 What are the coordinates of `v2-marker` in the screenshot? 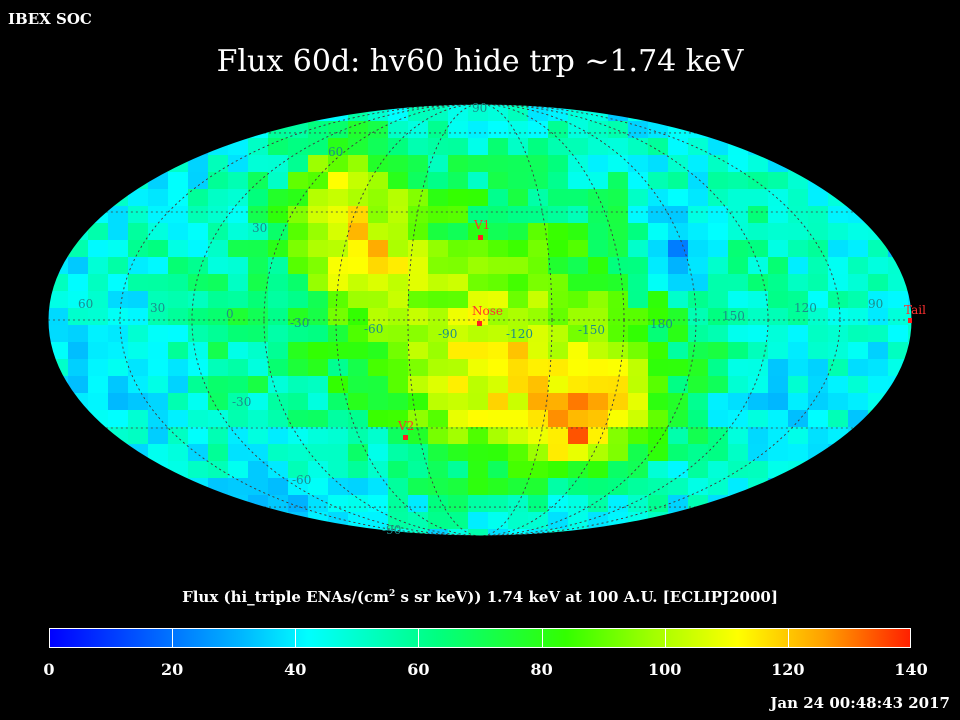 It's located at (405, 437).